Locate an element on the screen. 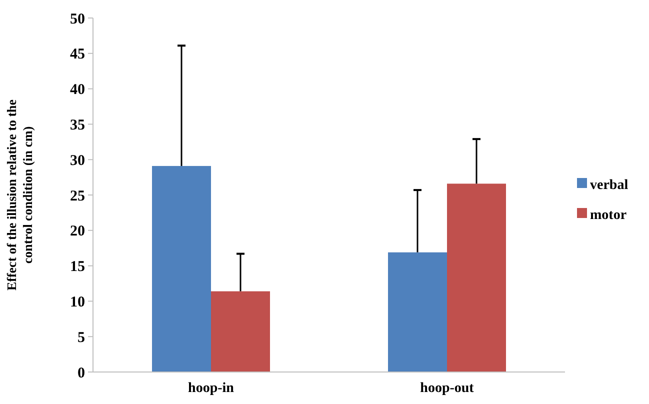 The width and height of the screenshot is (649, 404). y-tick-label: 35 is located at coordinates (77, 125).